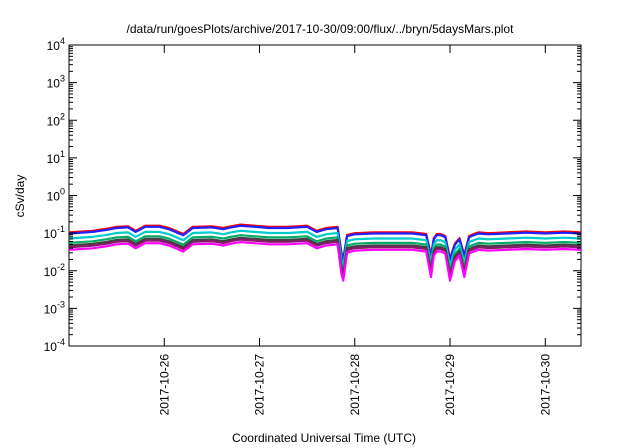 The width and height of the screenshot is (640, 448). What do you see at coordinates (54, 270) in the screenshot?
I see `y-tick-label: 10⁻²` at bounding box center [54, 270].